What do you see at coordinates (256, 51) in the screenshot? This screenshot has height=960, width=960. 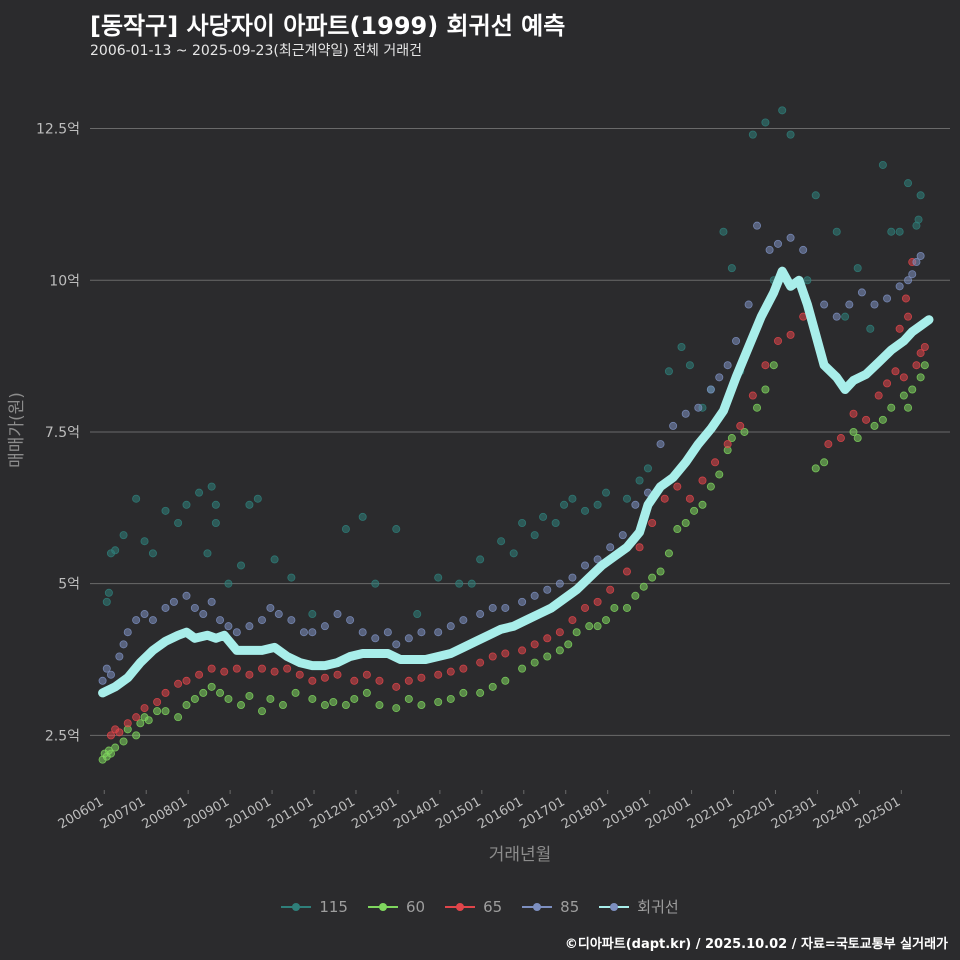 I see `chart-subtitle: 2006-01-13 ~ 2025-09-23(최근계약일) 전체 거래건` at bounding box center [256, 51].